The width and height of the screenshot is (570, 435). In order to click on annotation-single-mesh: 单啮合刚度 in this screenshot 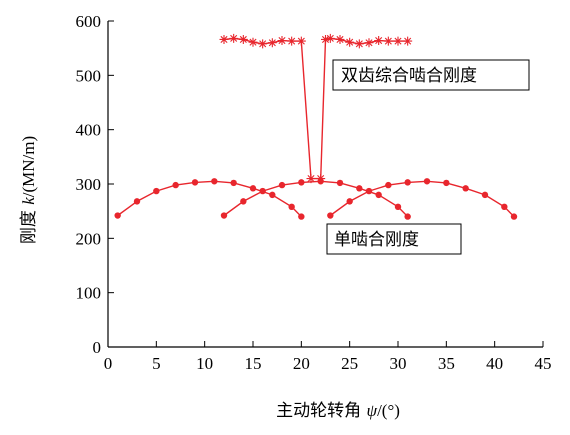, I will do `click(394, 239)`.